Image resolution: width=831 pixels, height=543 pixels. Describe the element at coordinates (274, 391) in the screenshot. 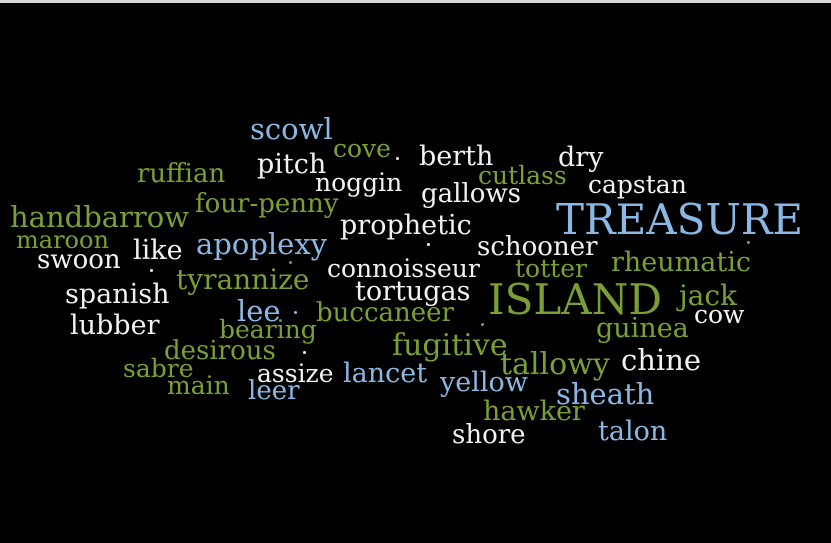

I see `word-leer: leer` at that location.